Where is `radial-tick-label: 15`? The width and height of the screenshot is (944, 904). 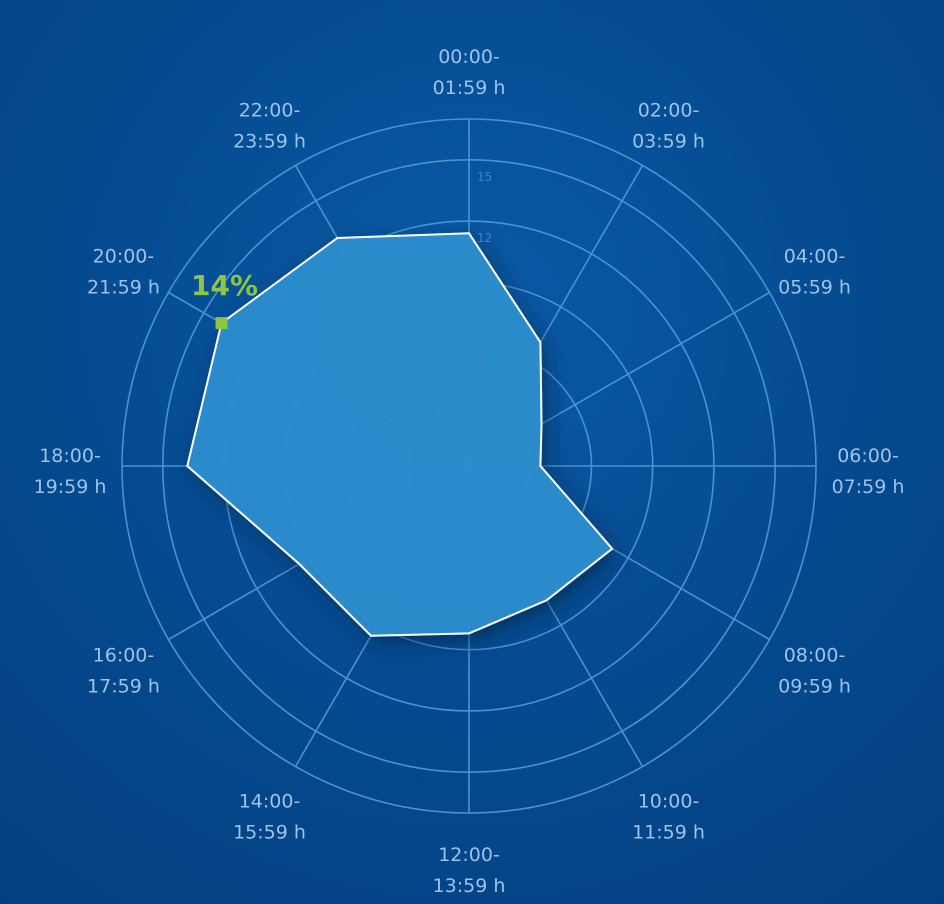 radial-tick-label: 15 is located at coordinates (484, 177).